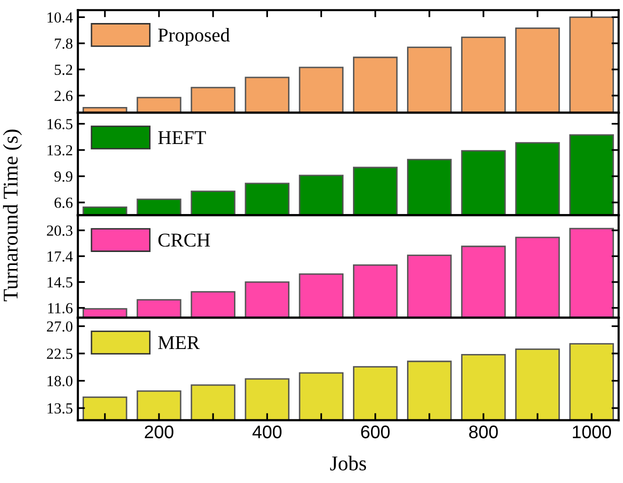  Describe the element at coordinates (63, 43) in the screenshot. I see `y-tick-label: 7.8` at that location.